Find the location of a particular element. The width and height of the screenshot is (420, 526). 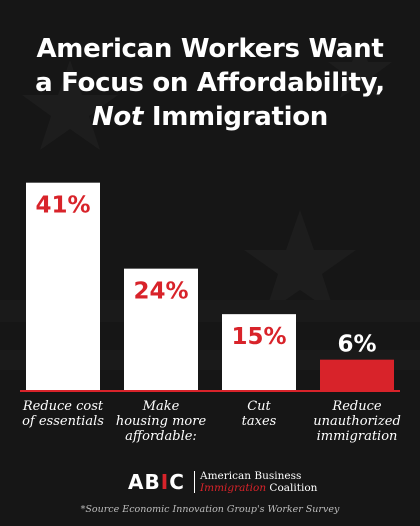

x-tick-label-3-line-2: immigration is located at coordinates (357, 436).